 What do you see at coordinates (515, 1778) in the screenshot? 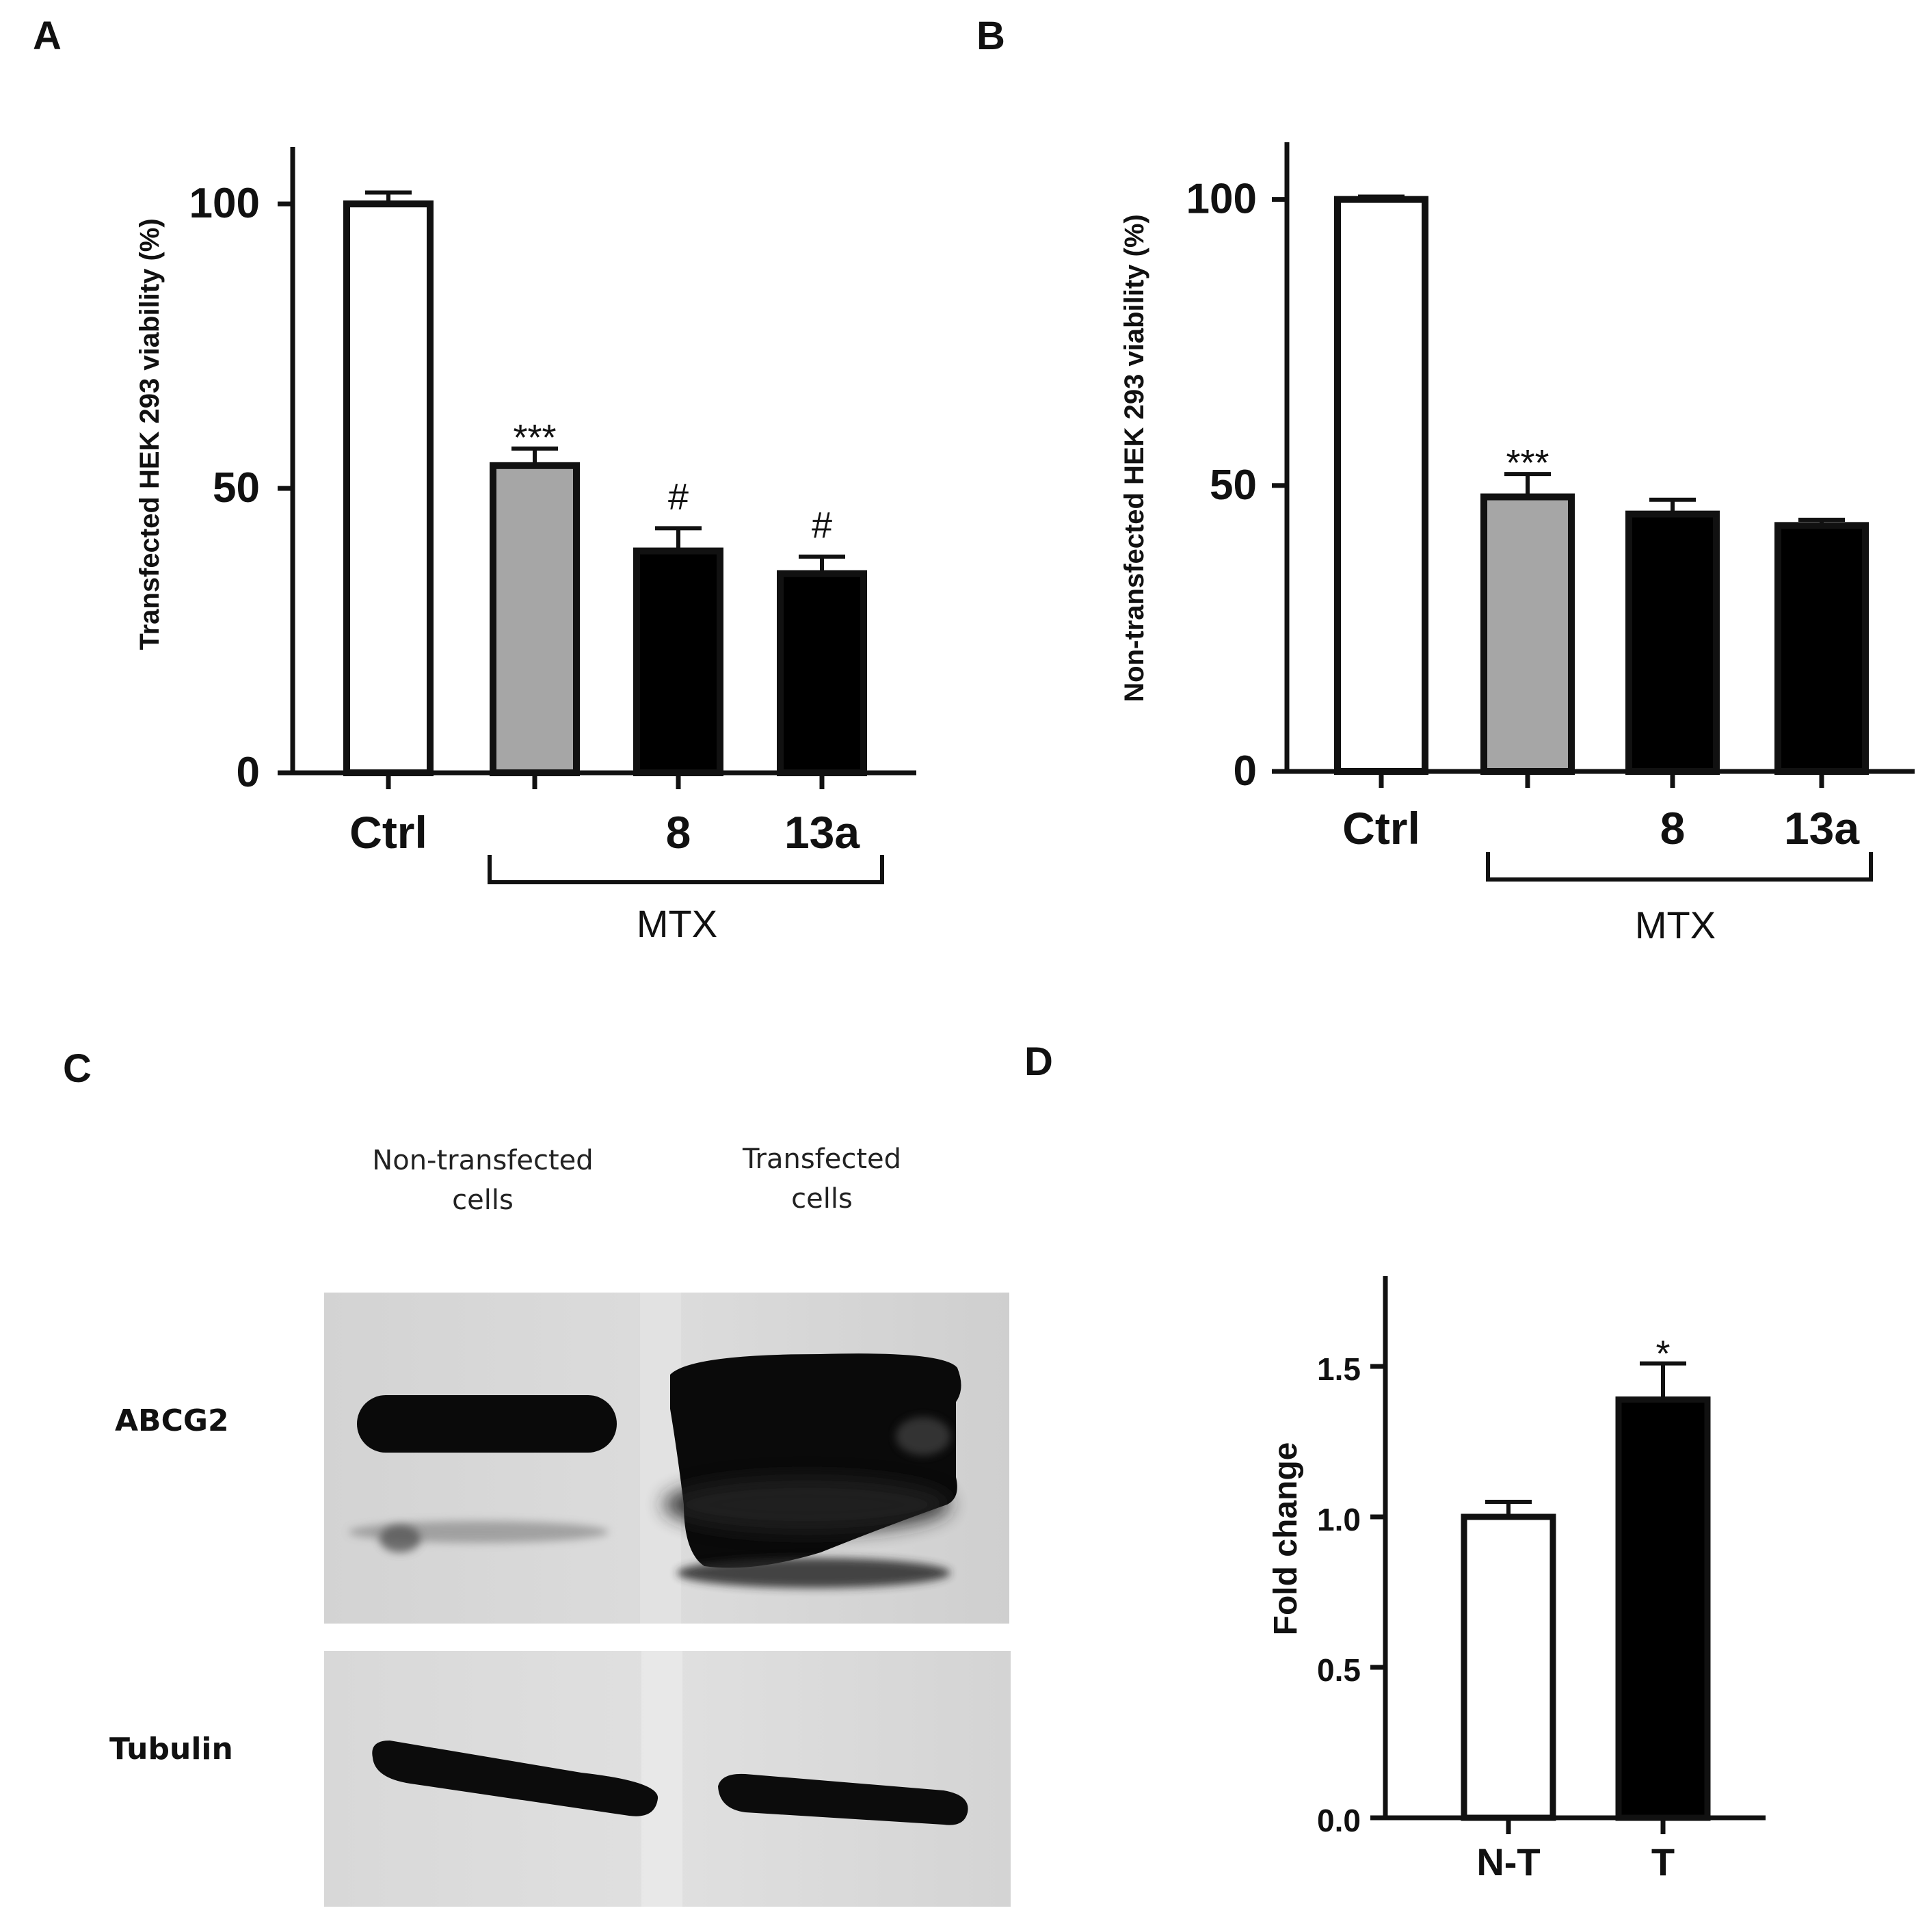
I see `band-tubulin-lane1` at bounding box center [515, 1778].